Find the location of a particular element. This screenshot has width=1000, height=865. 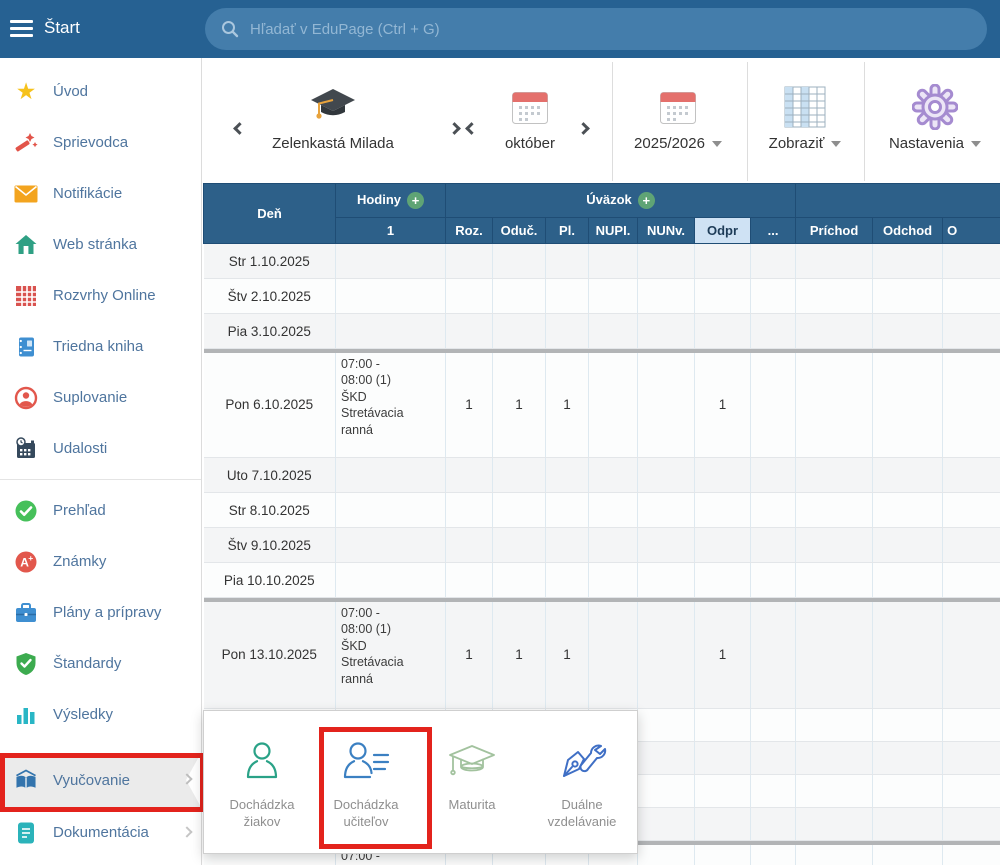

sidebar-item-dokumentacia: Dokumentácia is located at coordinates (100, 832).